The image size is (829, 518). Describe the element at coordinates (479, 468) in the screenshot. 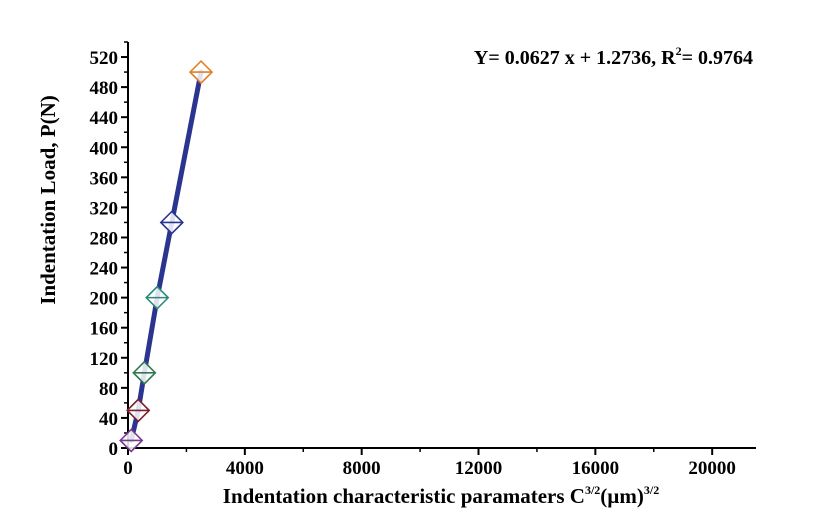

I see `x-tick-label: 12000` at that location.